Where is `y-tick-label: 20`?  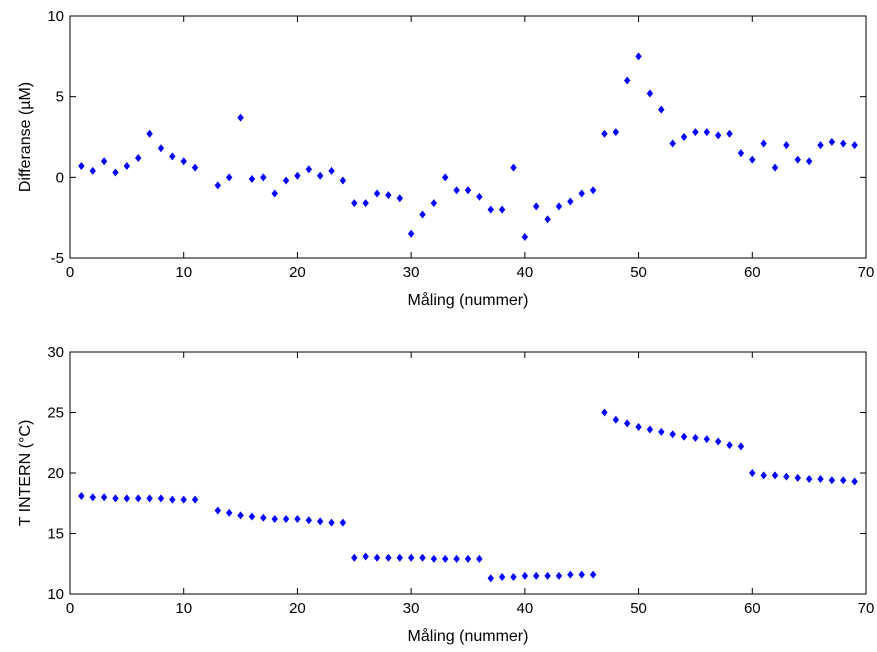
y-tick-label: 20 is located at coordinates (55, 473).